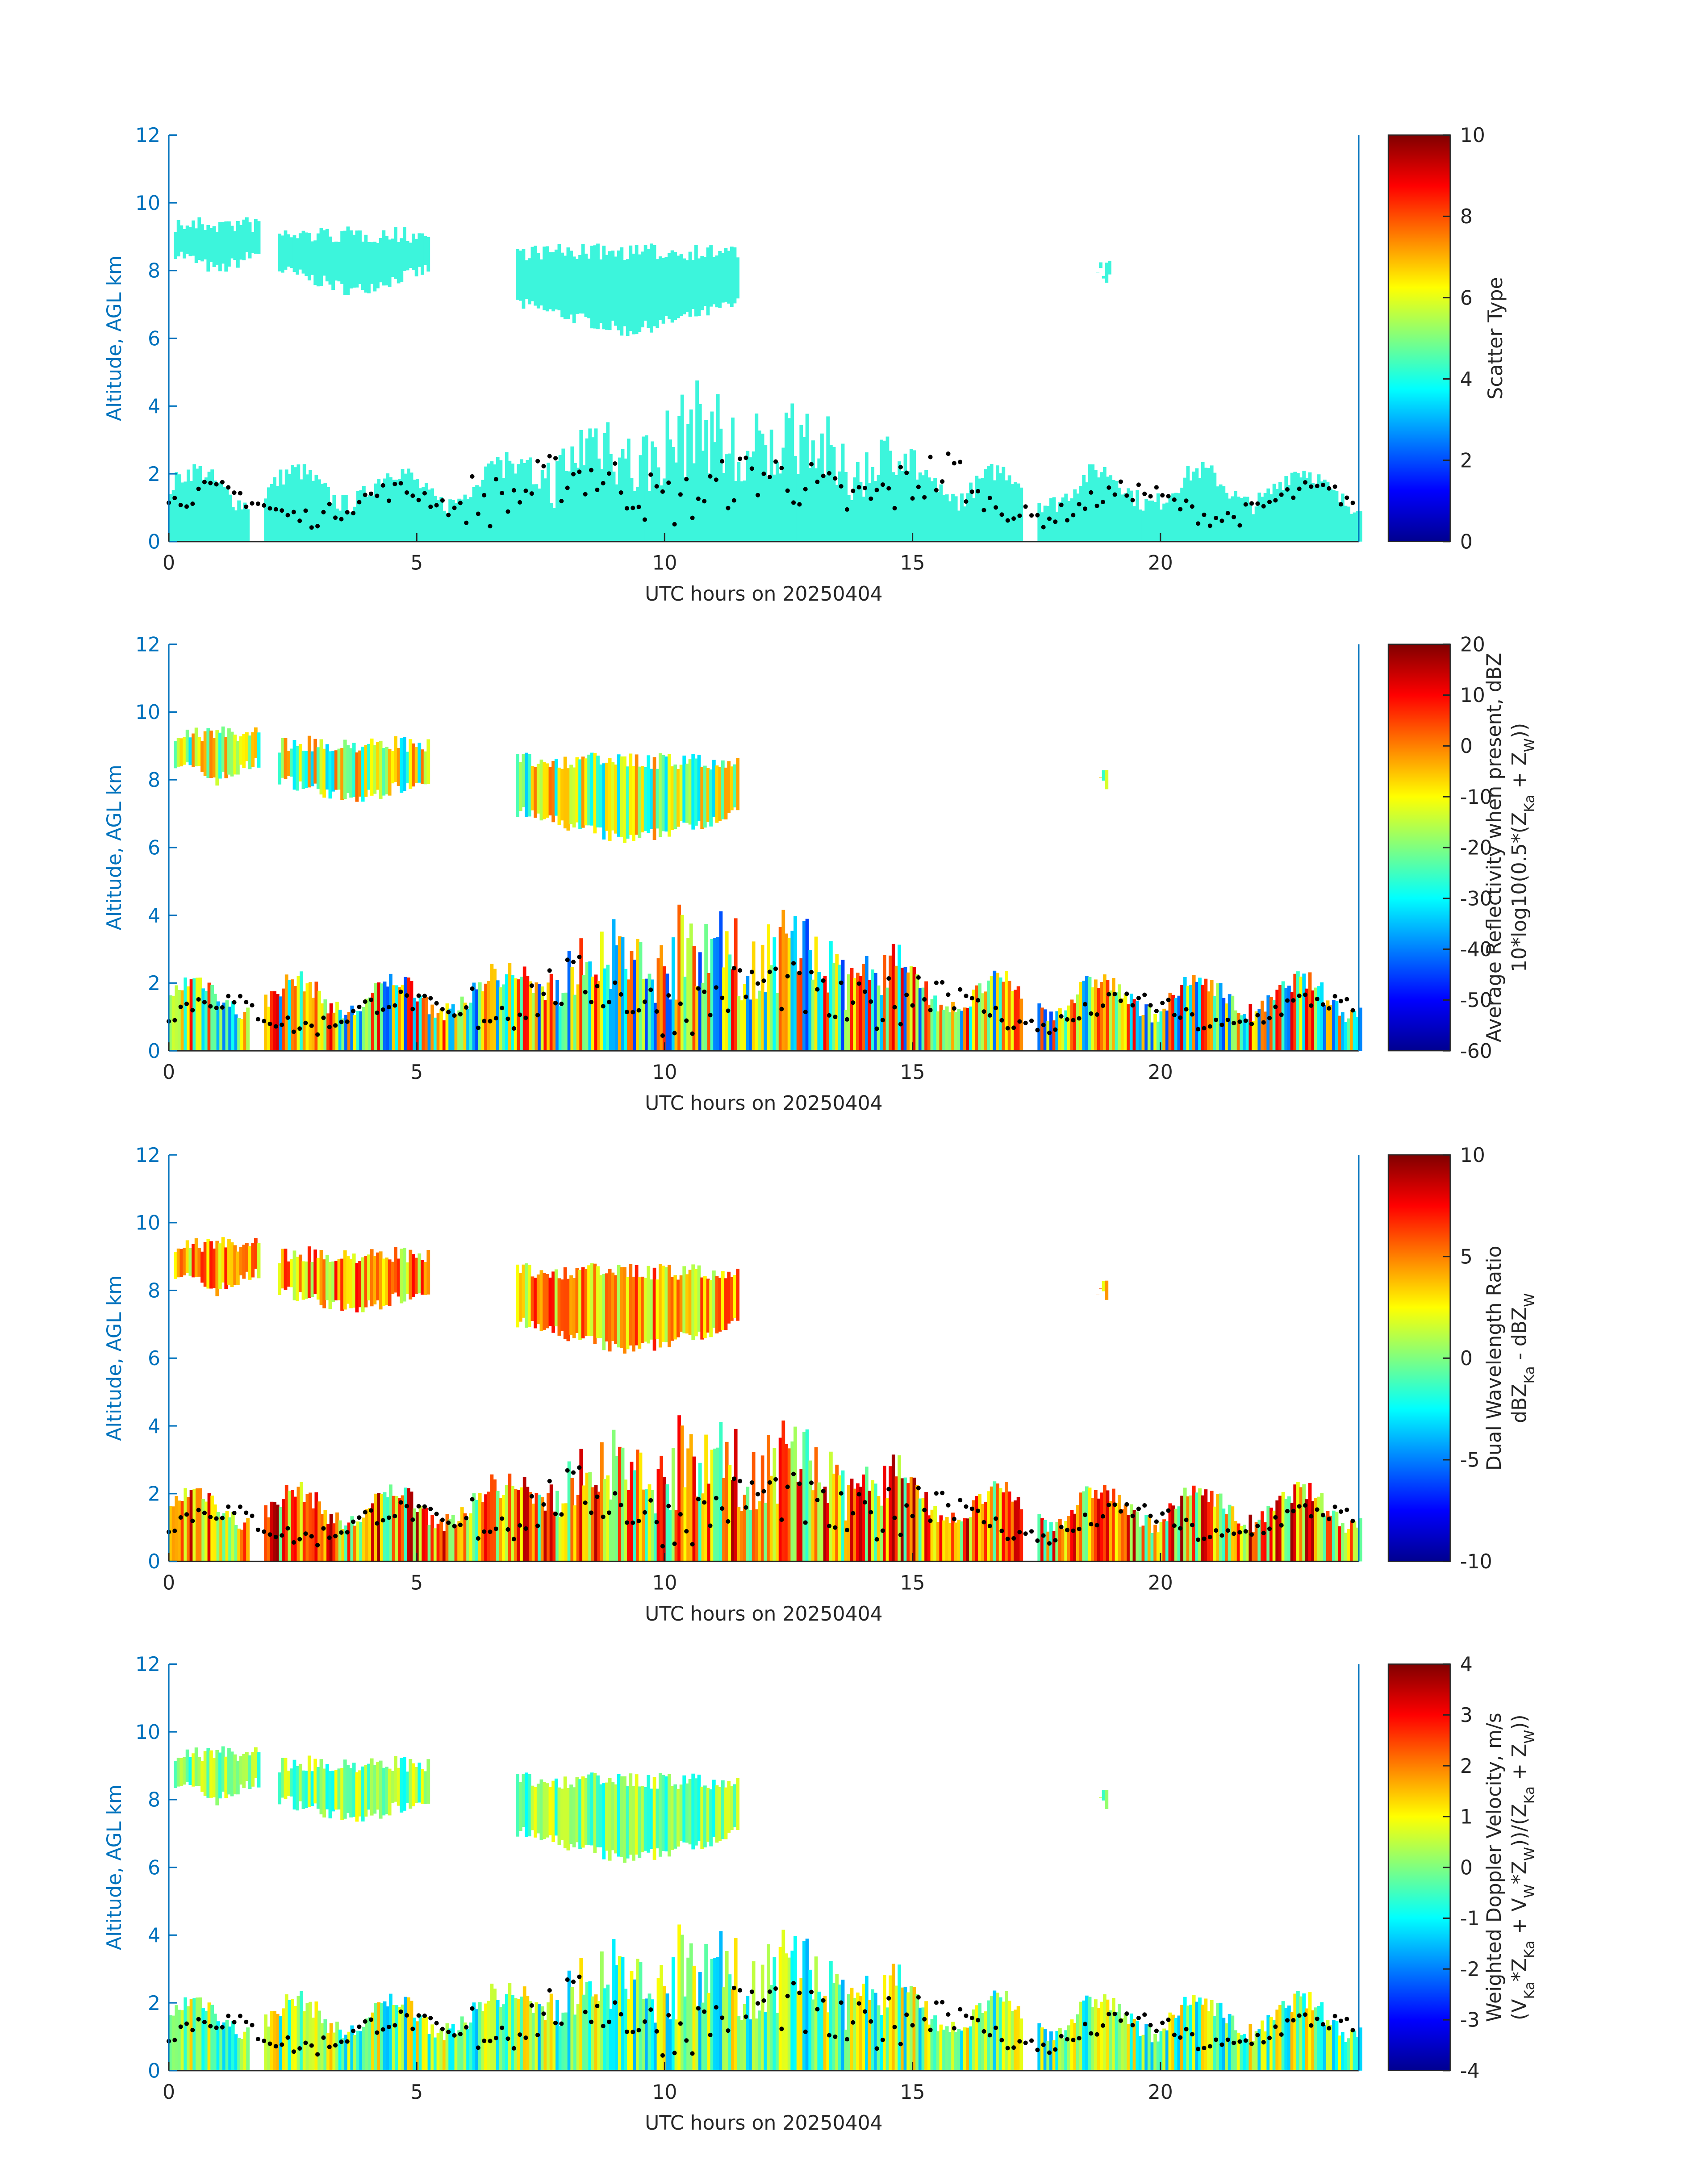 The image size is (1708, 2177). Describe the element at coordinates (1466, 1766) in the screenshot. I see `colorbar-tick-label: 2` at that location.